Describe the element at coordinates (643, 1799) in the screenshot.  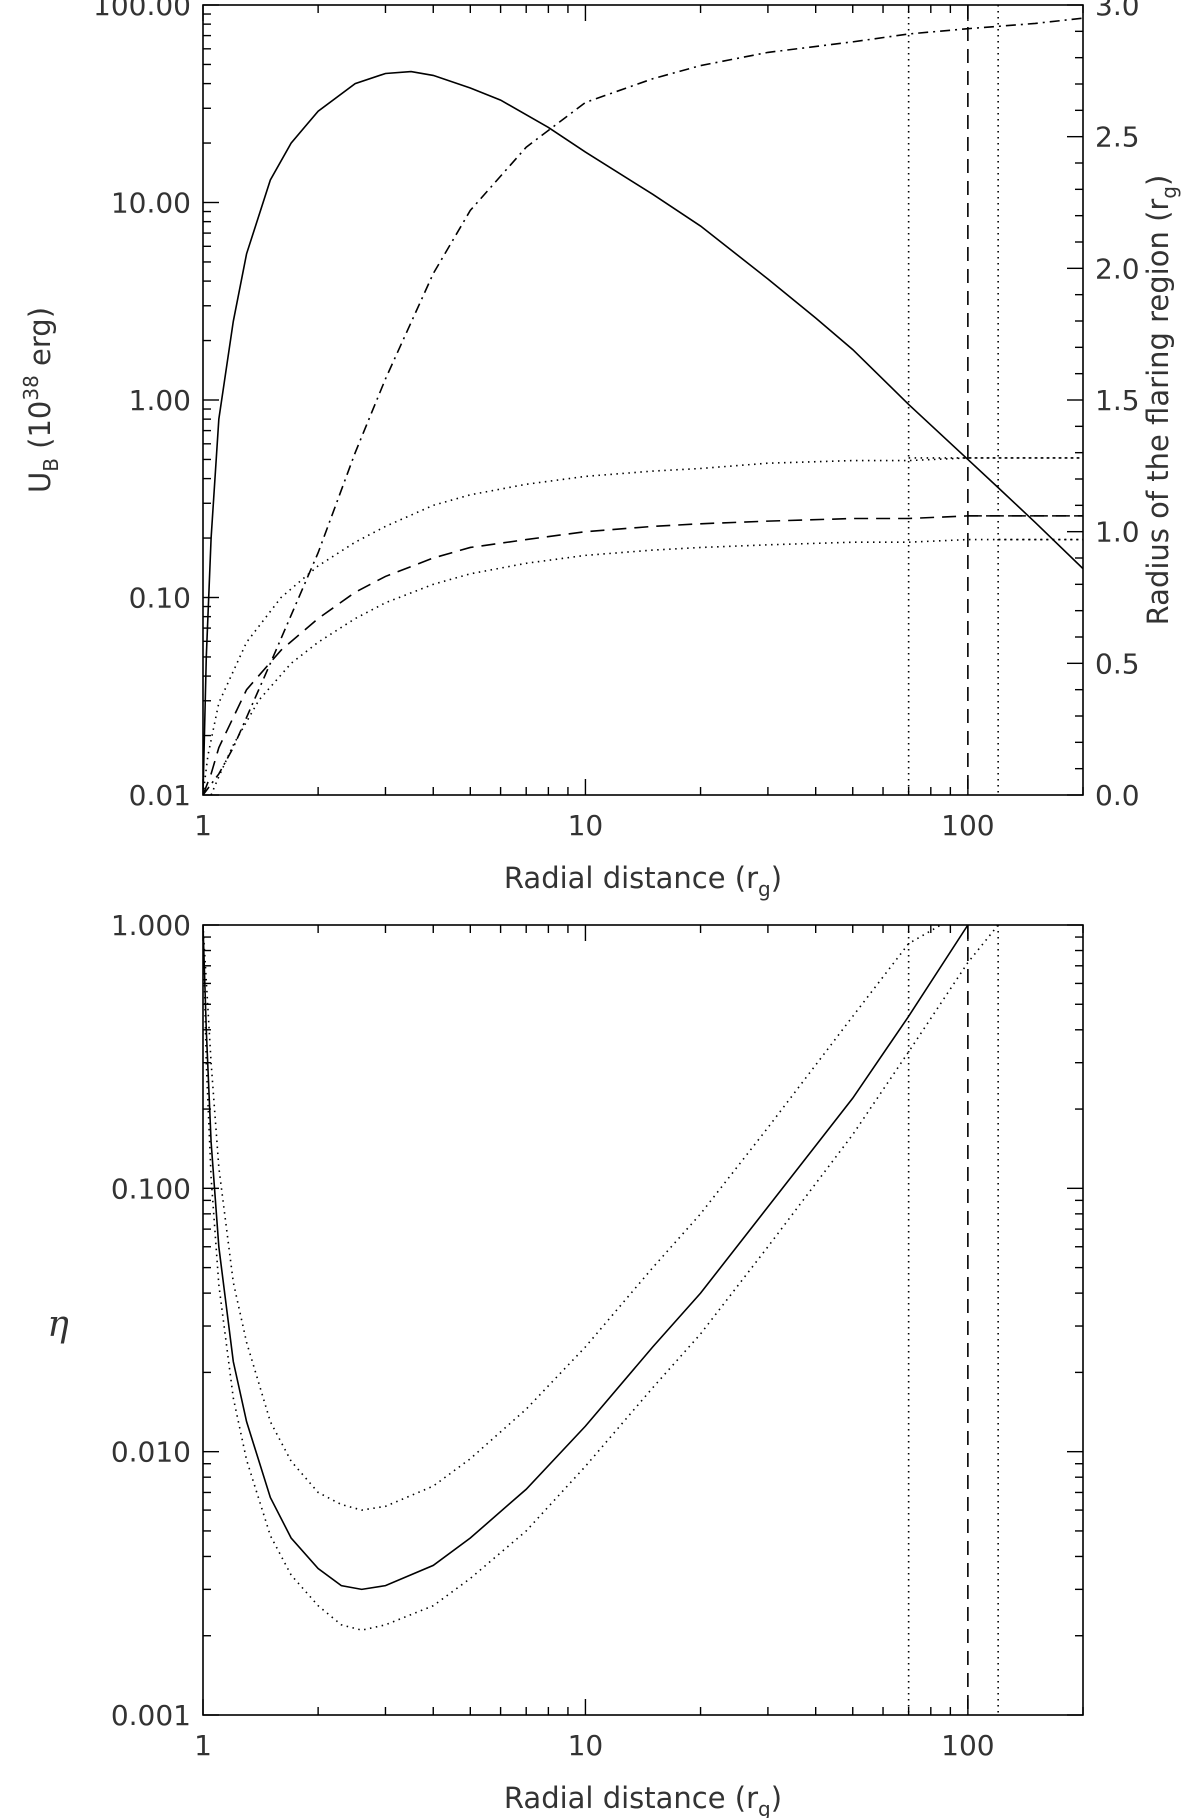
I see `bottom-x-axis-label: Radial distance (rg)` at that location.